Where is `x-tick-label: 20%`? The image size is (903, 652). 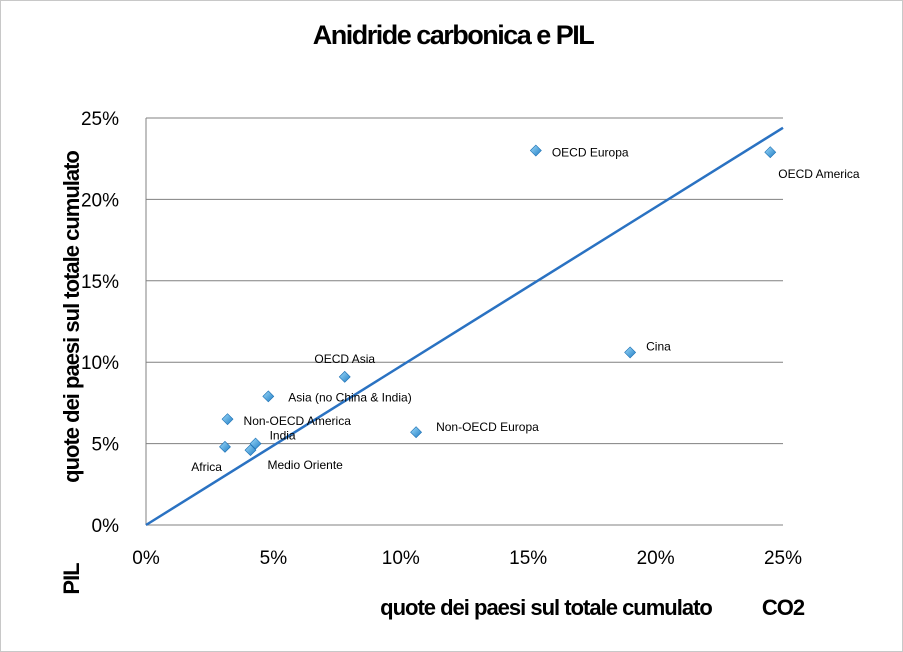 x-tick-label: 20% is located at coordinates (656, 558).